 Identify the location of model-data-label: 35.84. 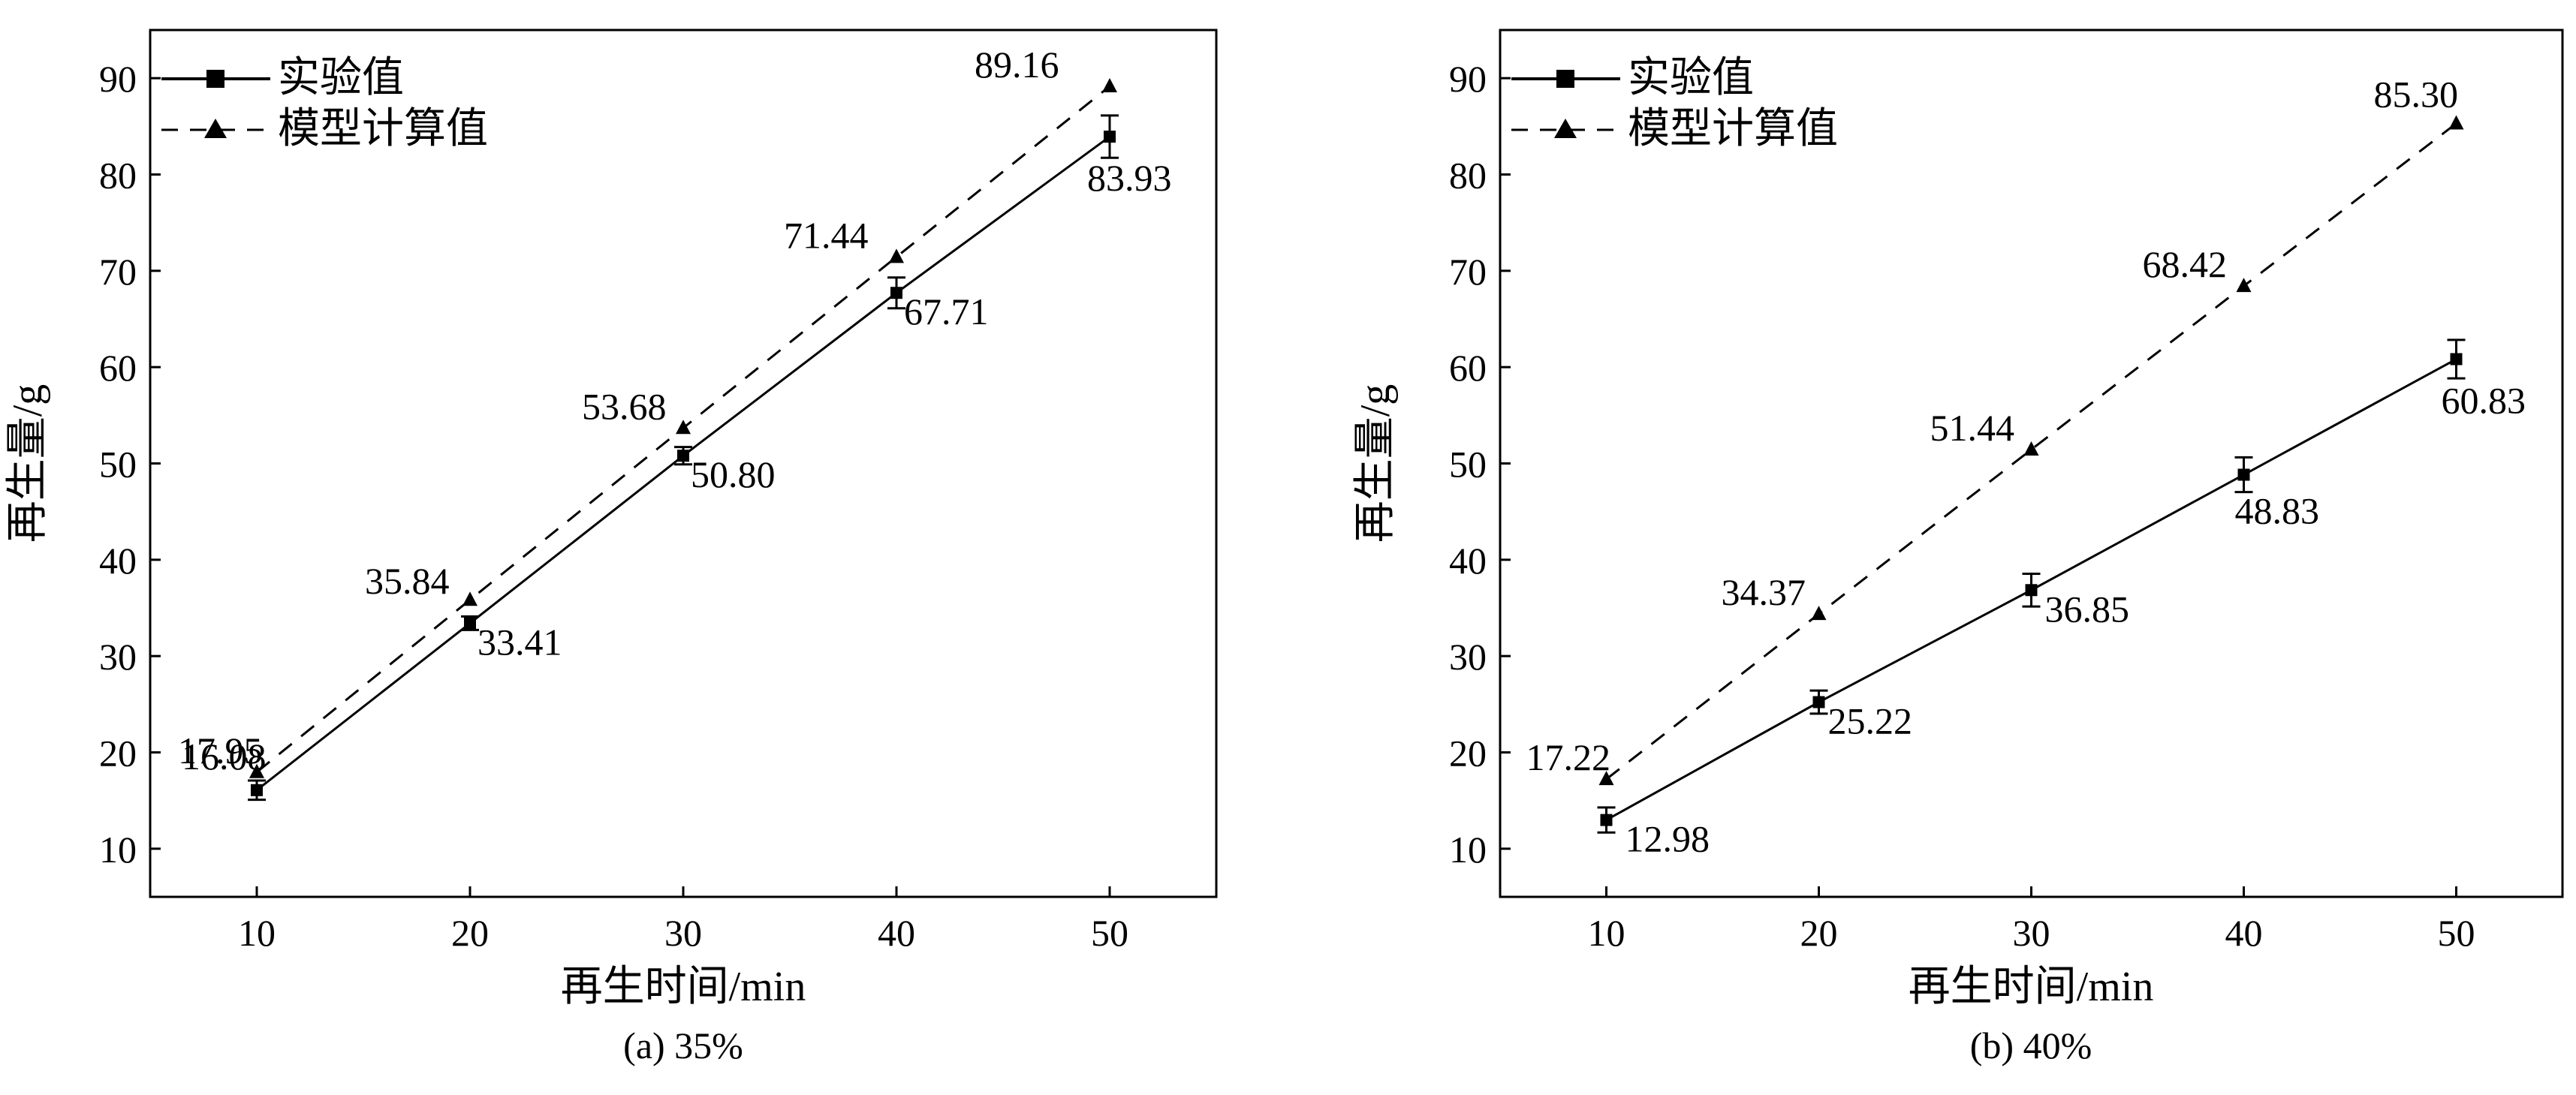
(407, 581).